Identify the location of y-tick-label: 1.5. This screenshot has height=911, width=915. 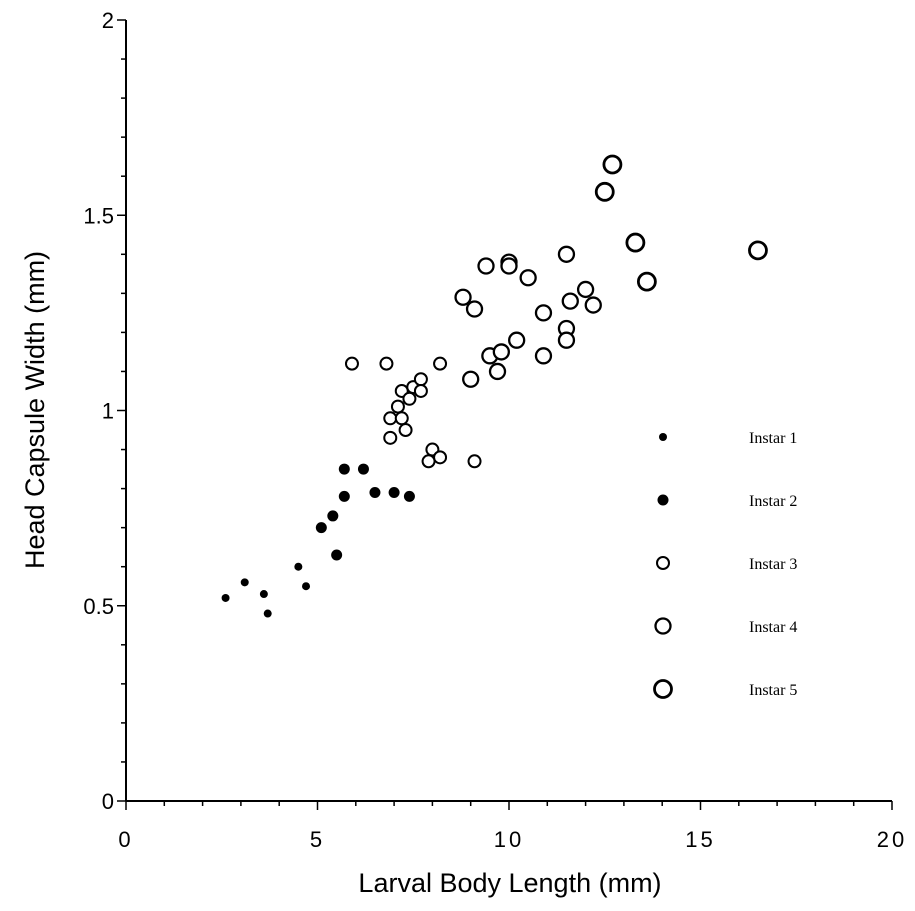
(98, 215).